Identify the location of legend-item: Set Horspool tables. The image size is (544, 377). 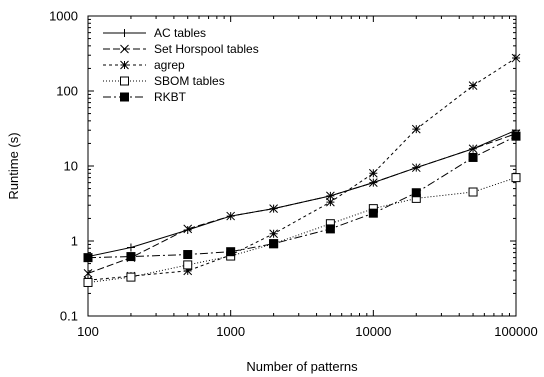
(181, 49).